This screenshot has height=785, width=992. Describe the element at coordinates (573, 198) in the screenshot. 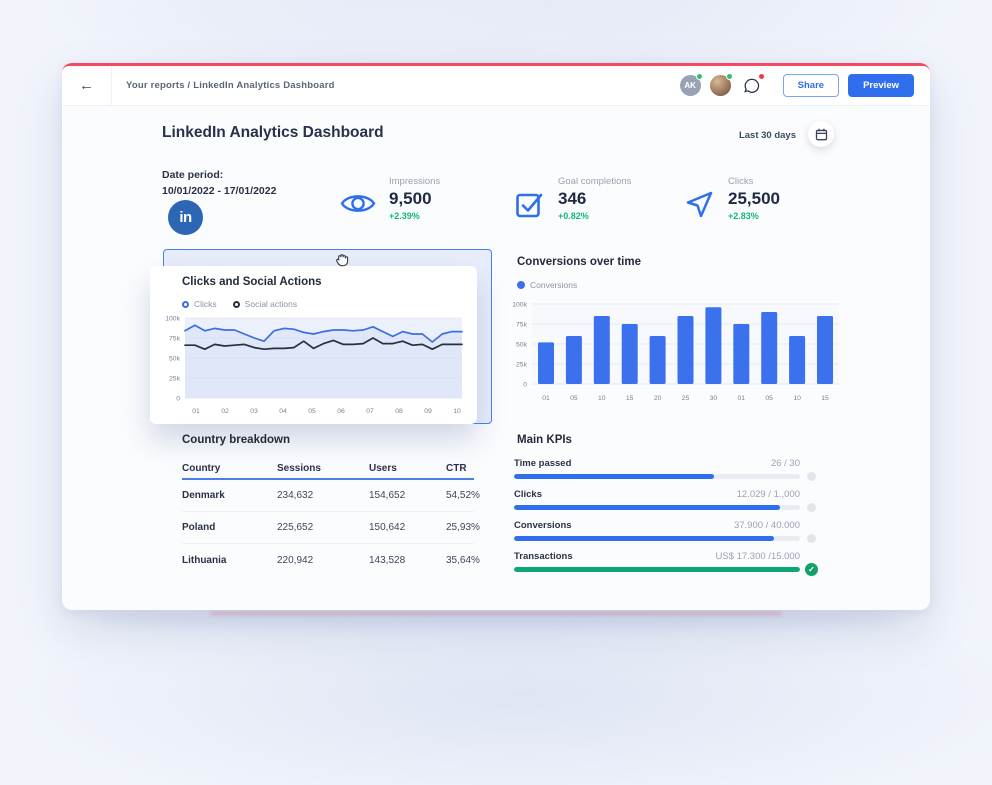

I see `kpi-goal-completions: Goal completions 346 +0.82%` at that location.